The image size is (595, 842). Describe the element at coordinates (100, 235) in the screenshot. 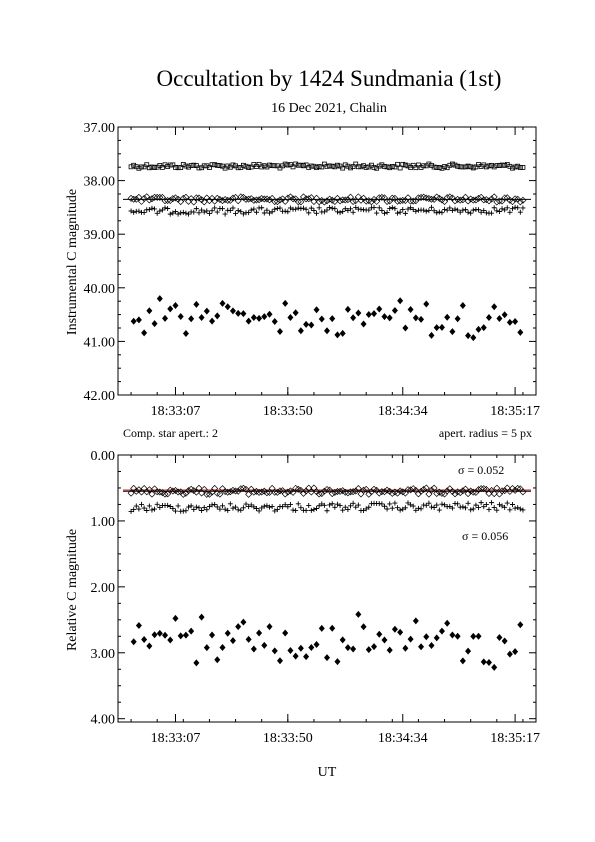

I see `top-y-tick-label: 39.00` at that location.